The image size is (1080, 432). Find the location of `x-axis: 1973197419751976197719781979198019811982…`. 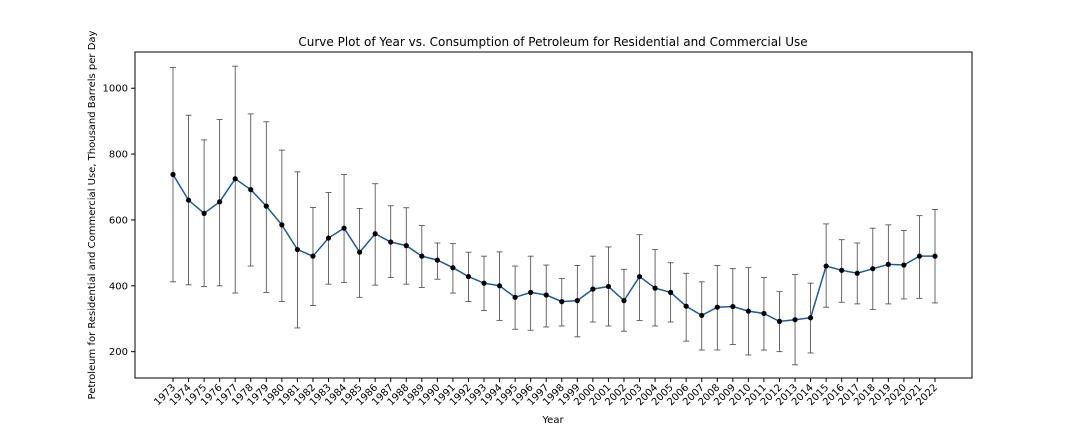

x-axis: 1973197419751976197719781979198019811982… is located at coordinates (546, 393).